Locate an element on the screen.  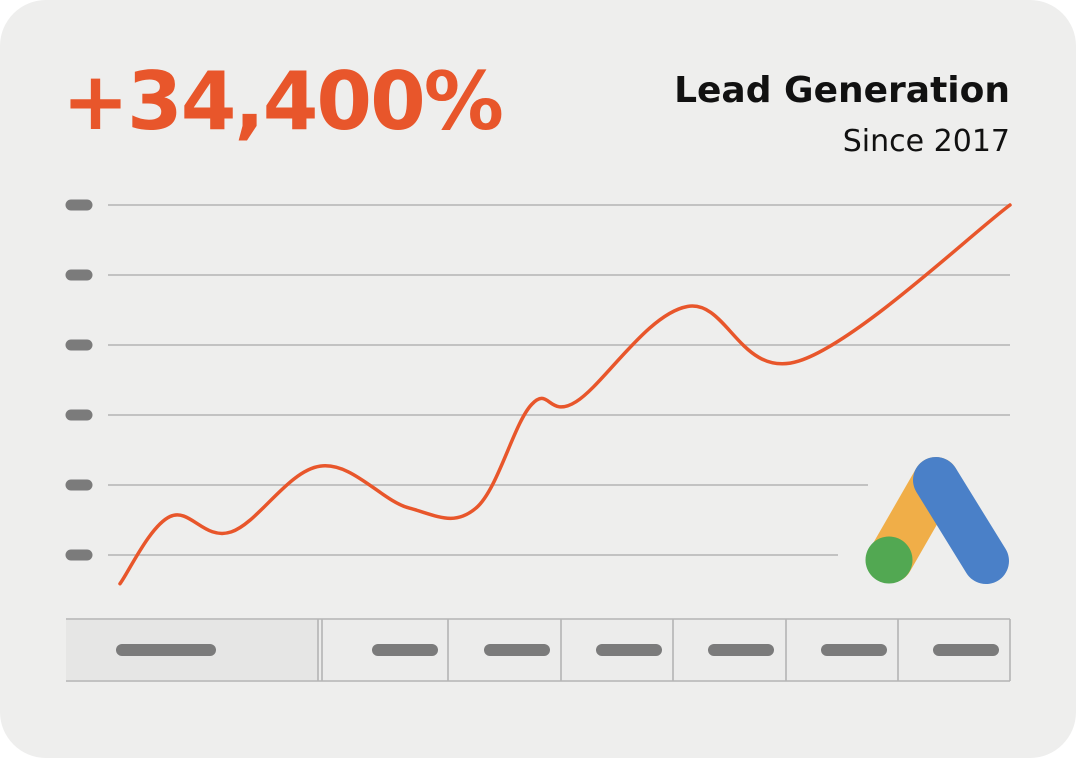
chart-subtitle: Since 2017 is located at coordinates (926, 141).